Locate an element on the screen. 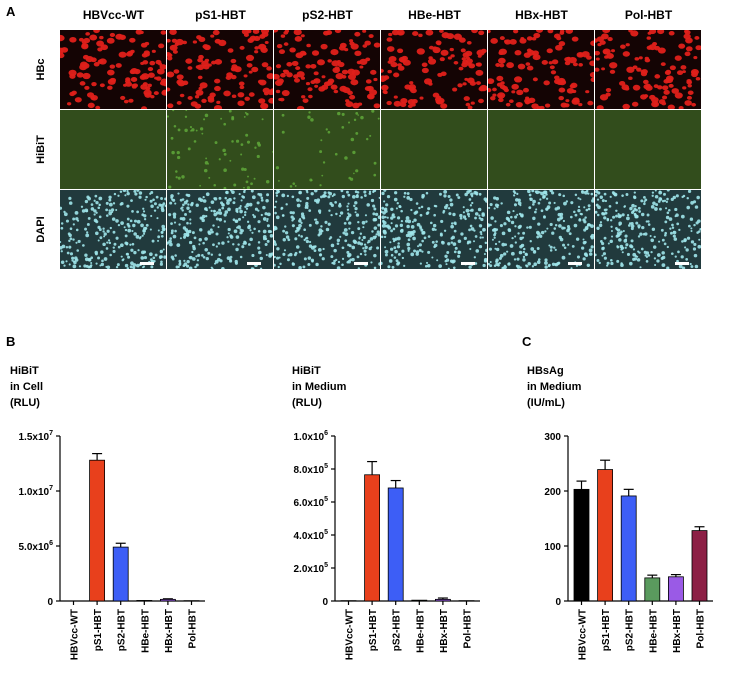 Image resolution: width=735 pixels, height=681 pixels. y-tick-label: 1.0x10⁶ is located at coordinates (311, 436).